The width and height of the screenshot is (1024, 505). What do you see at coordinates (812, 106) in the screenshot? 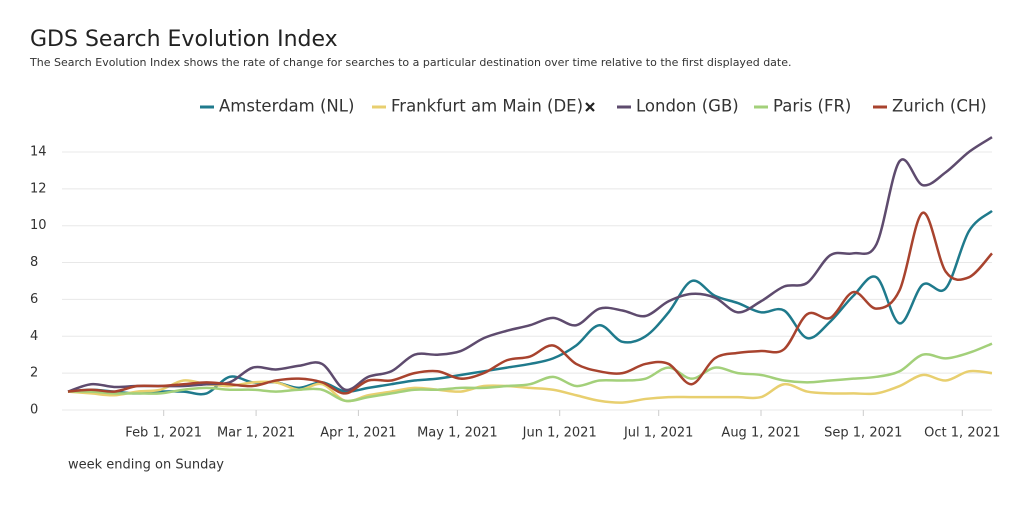
I see `legend-label: Paris (FR)` at bounding box center [812, 106].